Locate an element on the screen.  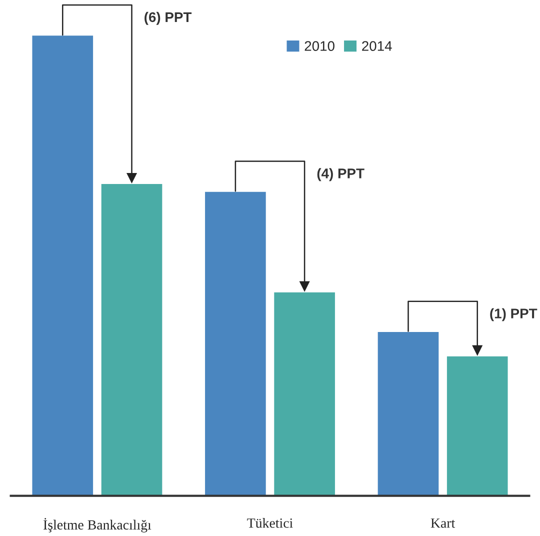
x-tick-label: Tüketici is located at coordinates (270, 523).